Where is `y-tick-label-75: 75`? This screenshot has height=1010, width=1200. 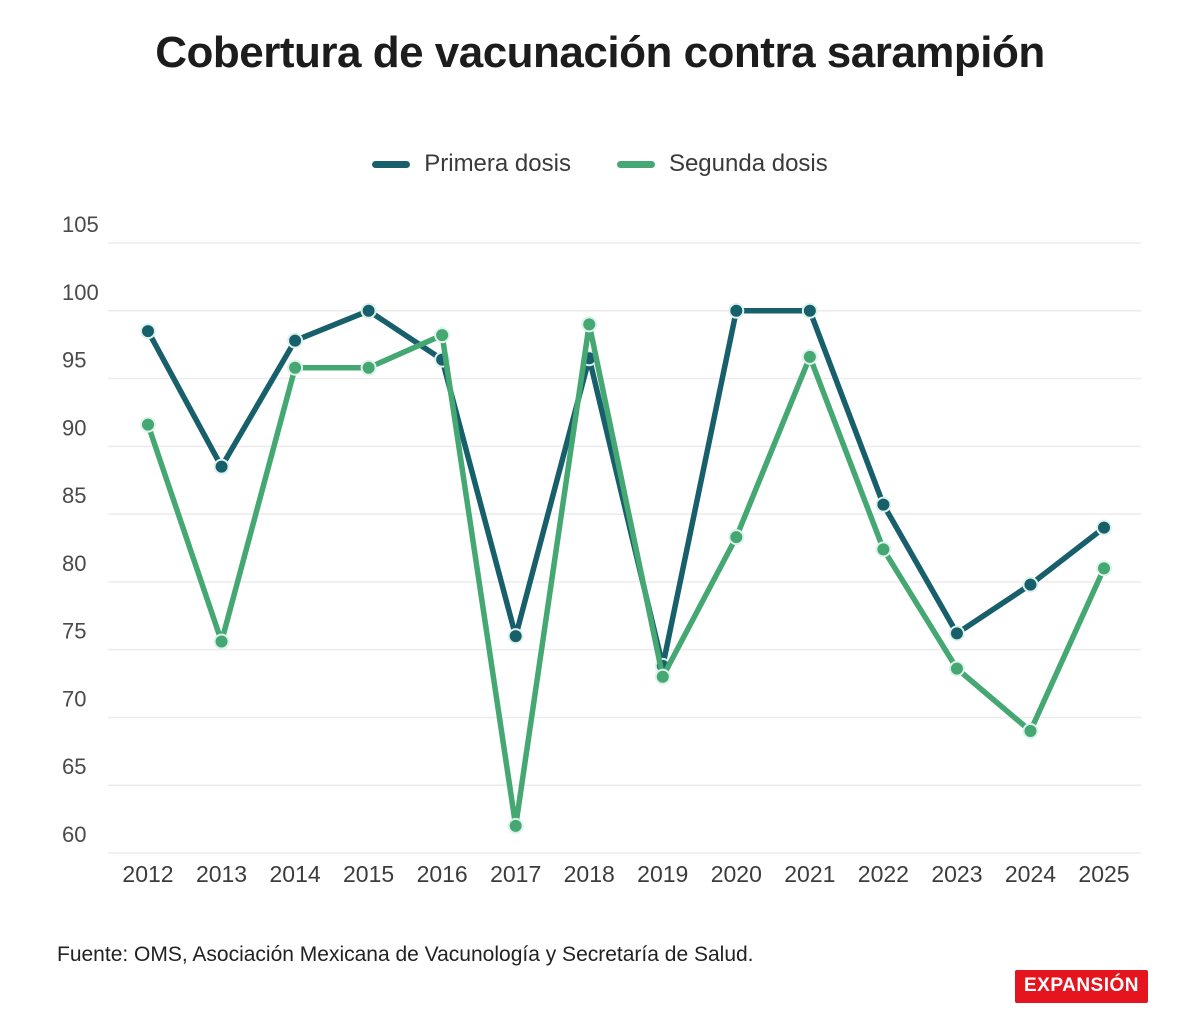
y-tick-label-75: 75 is located at coordinates (74, 631).